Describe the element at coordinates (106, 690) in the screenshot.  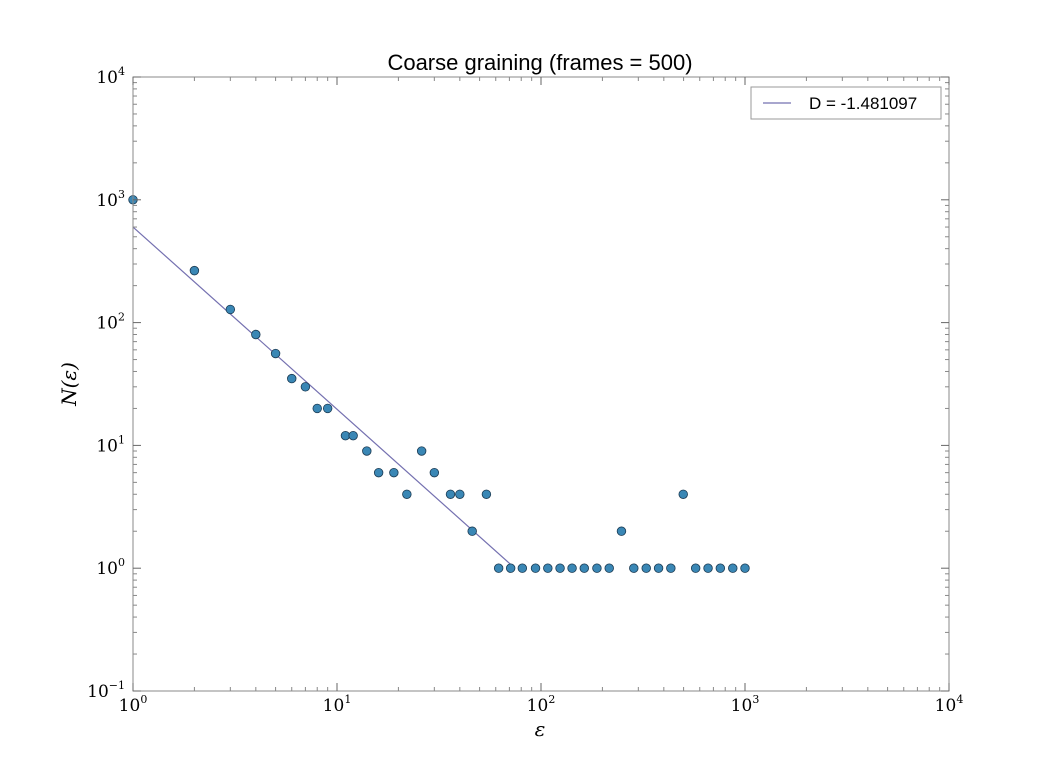
I see `y-tick-label: 10⁻¹` at that location.